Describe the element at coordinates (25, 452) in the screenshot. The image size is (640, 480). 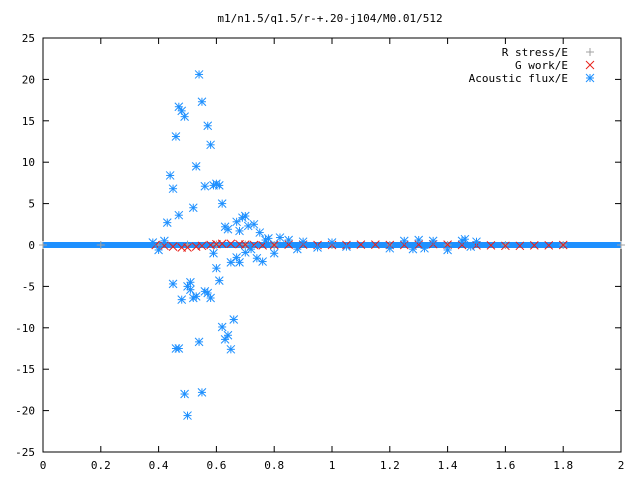
I see `y-tick-label: -25` at that location.